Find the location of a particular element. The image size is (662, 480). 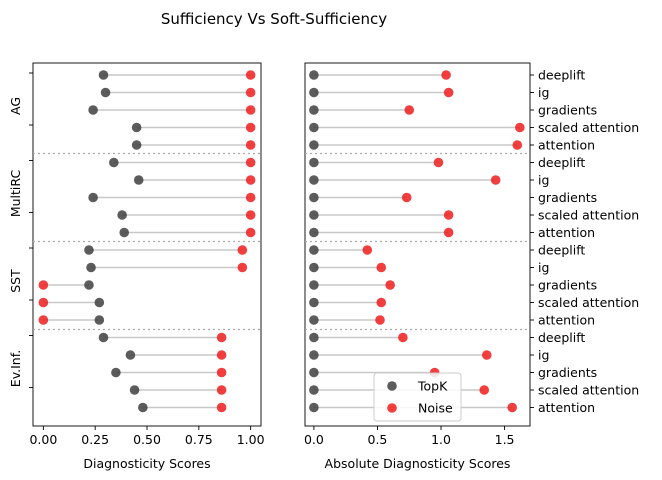

x-tick-label: 1.0 is located at coordinates (441, 439).